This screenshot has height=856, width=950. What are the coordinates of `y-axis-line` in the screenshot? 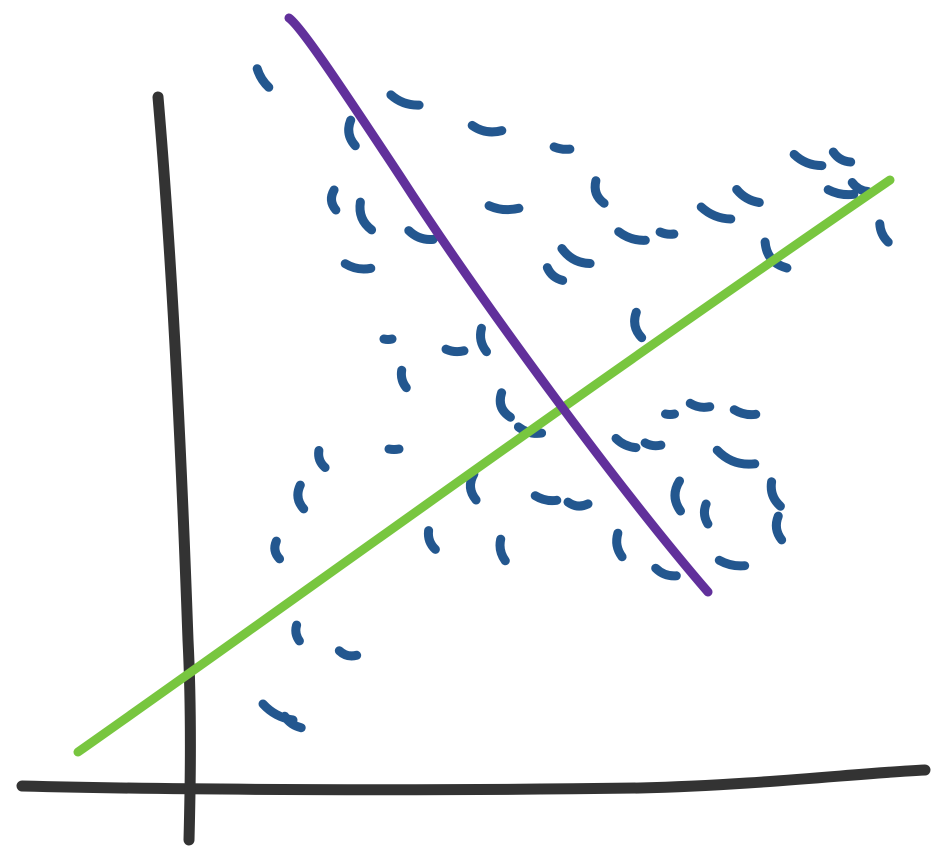 It's located at (174, 468).